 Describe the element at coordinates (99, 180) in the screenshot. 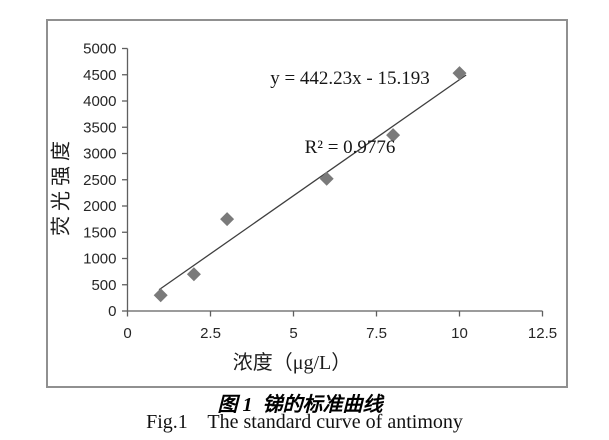

I see `y-tick-label: 2500` at that location.